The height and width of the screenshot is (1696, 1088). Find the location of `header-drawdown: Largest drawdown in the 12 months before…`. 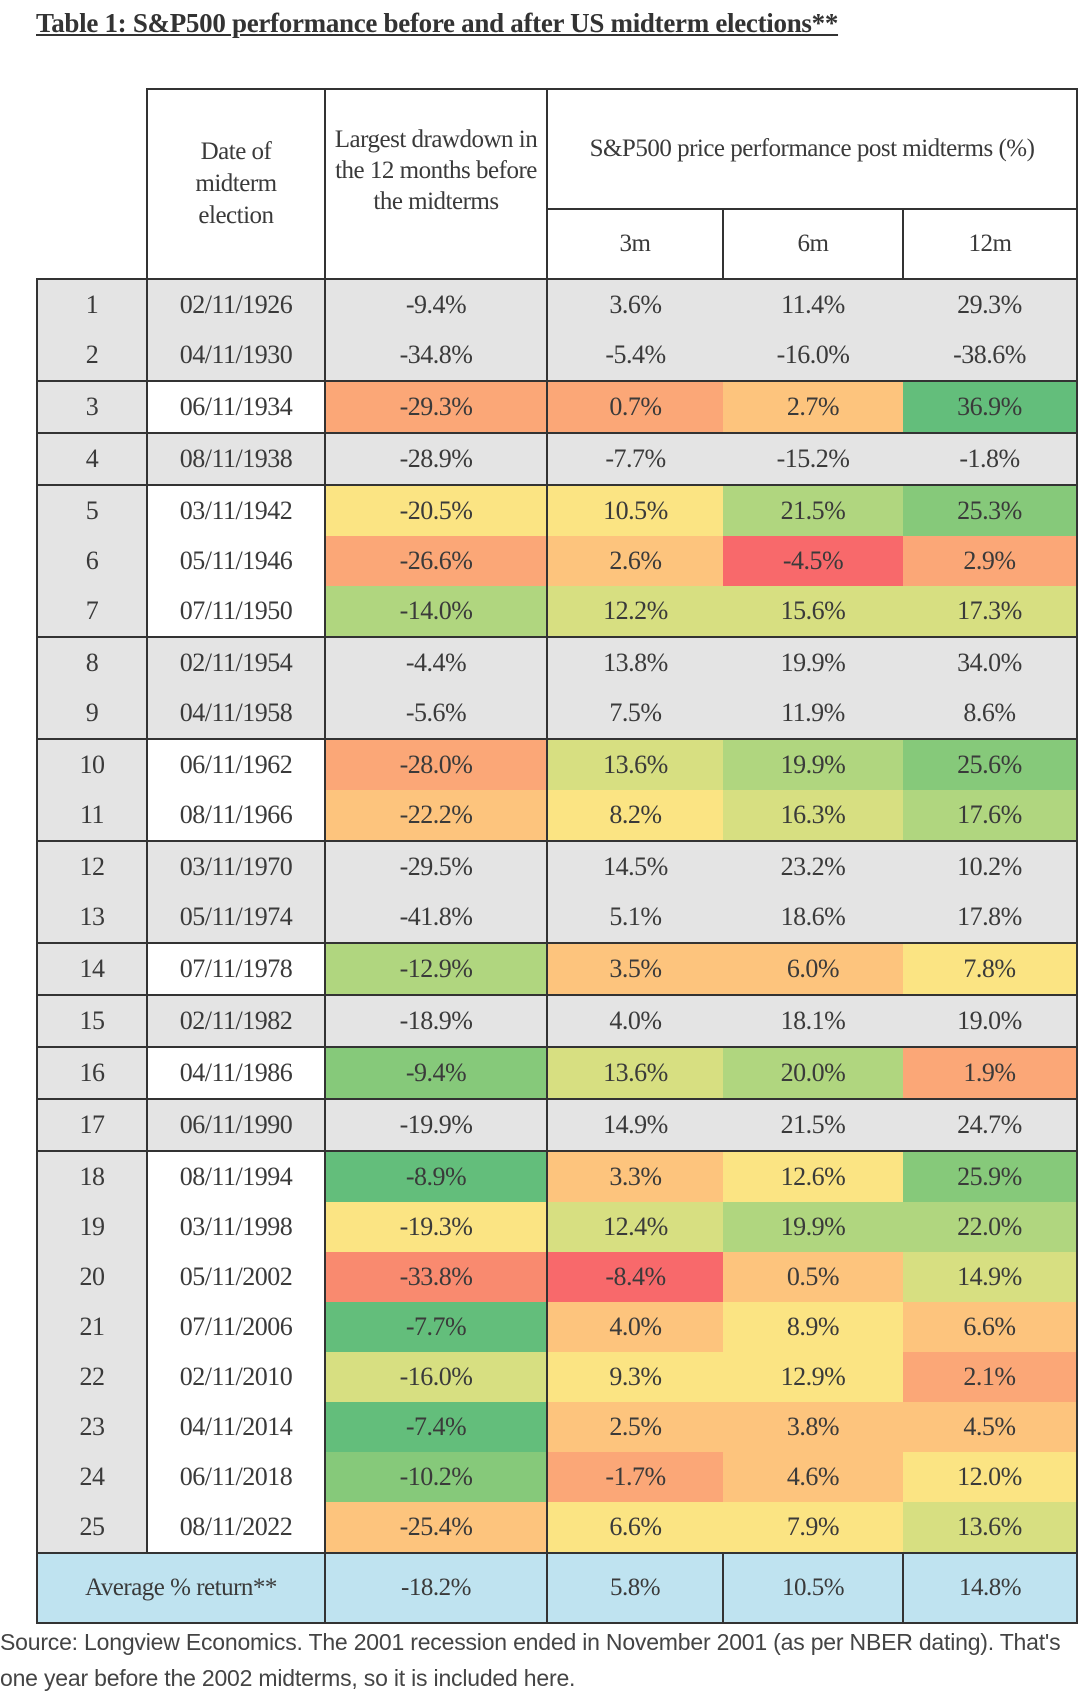

header-drawdown: Largest drawdown in the 12 months before… is located at coordinates (436, 184).